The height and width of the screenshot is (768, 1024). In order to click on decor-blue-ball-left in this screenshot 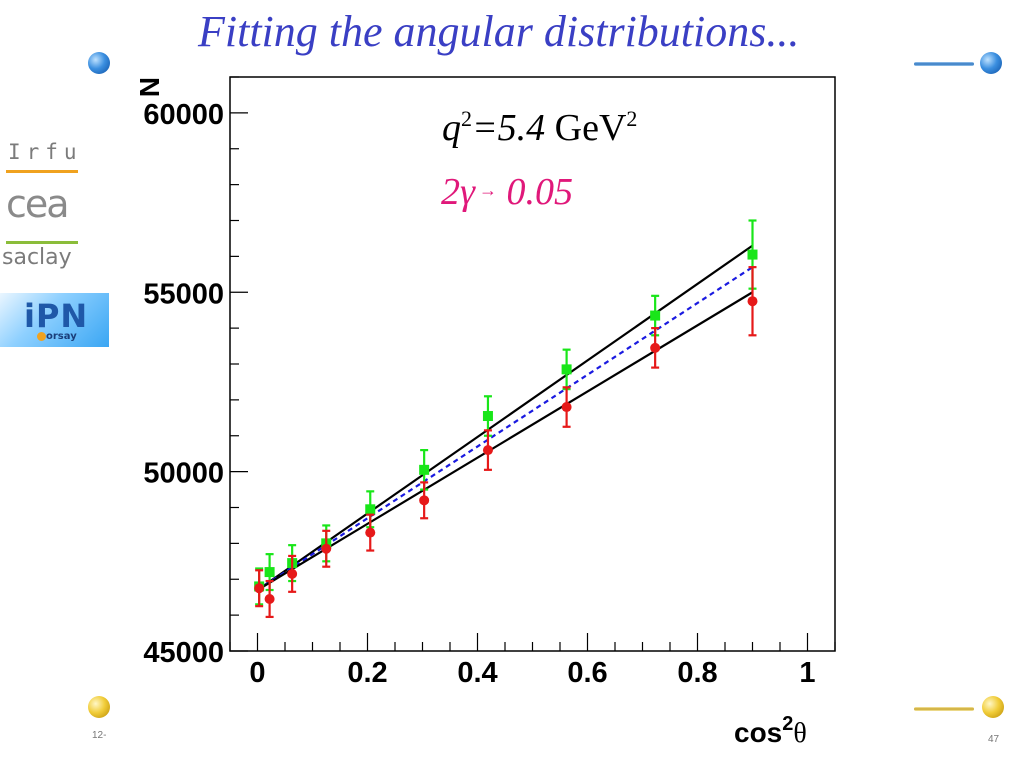, I will do `click(99, 63)`.